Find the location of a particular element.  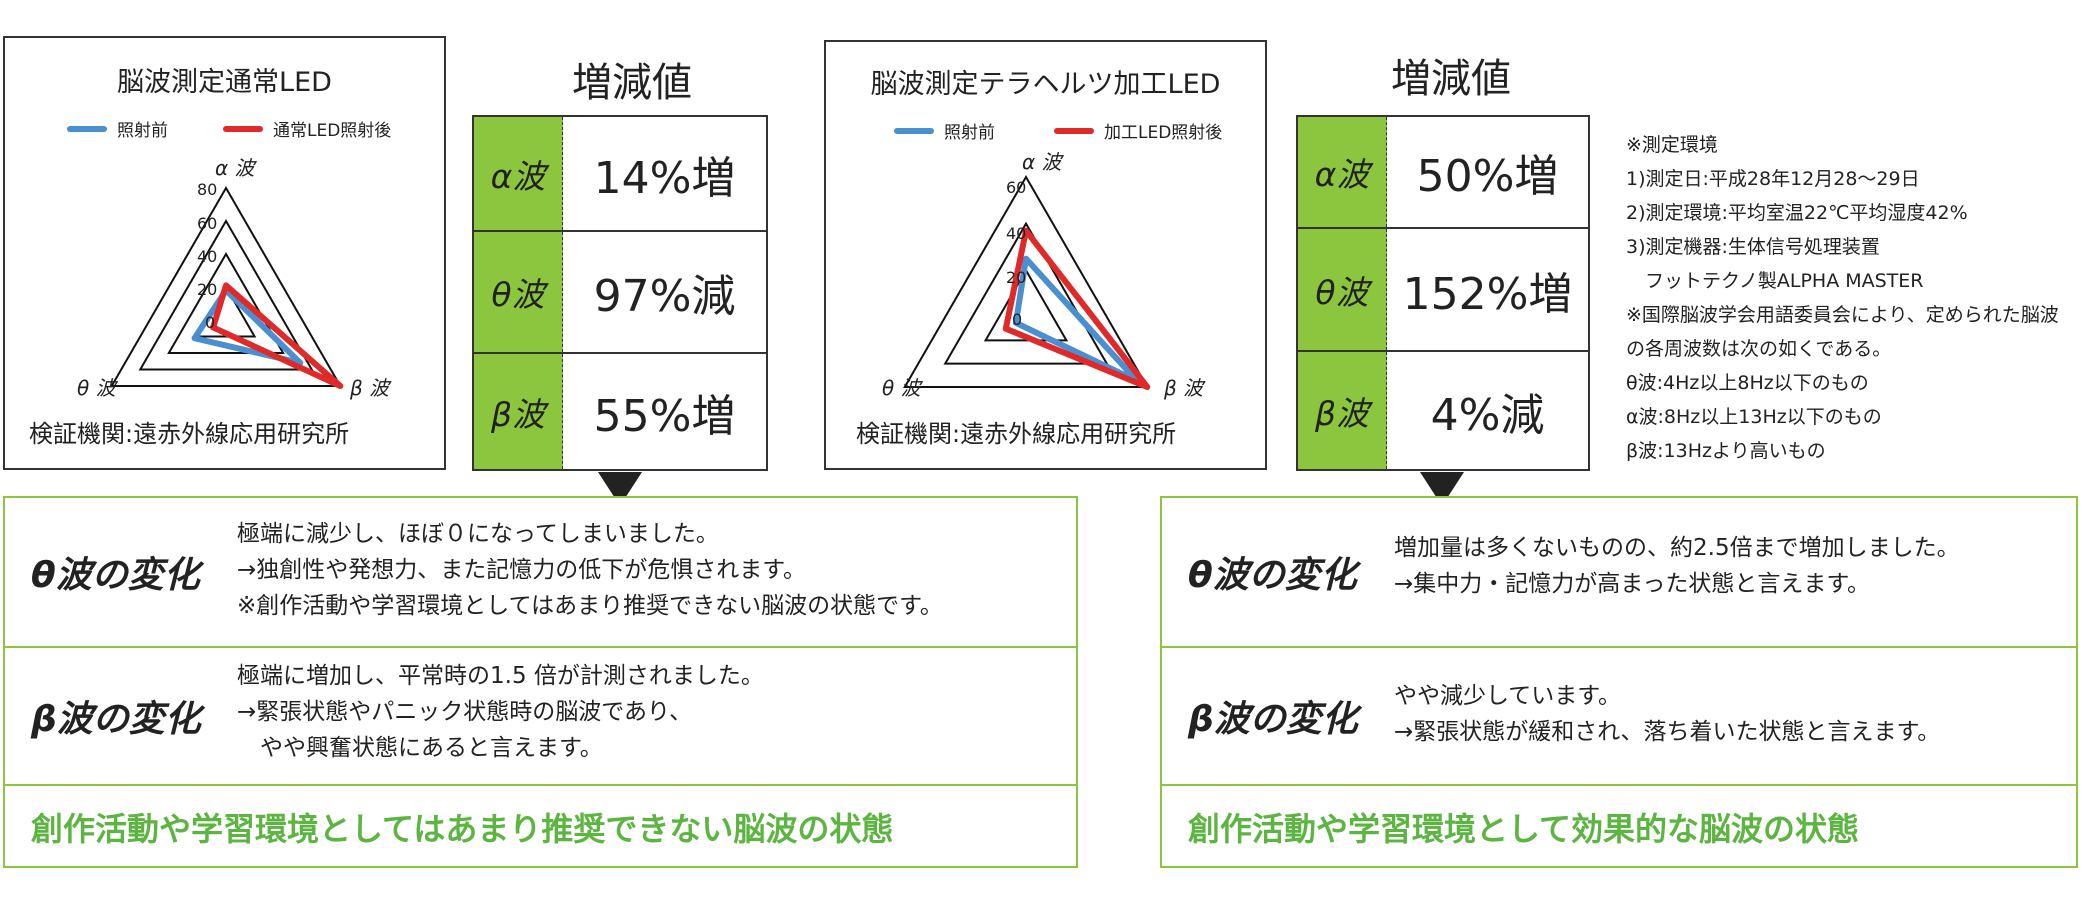

diff-value: 4%減 is located at coordinates (1487, 415).